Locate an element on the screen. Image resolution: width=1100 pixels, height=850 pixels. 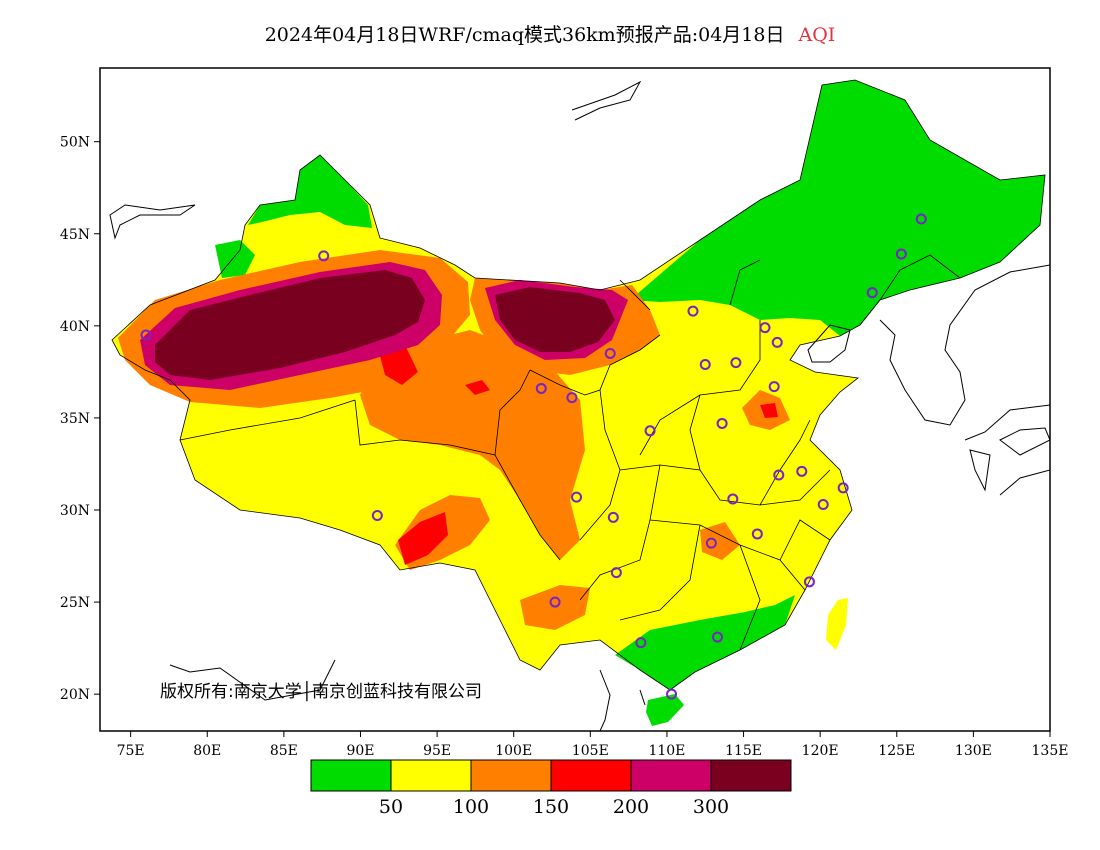
aqi-legend: 50 100 150 200 300 is located at coordinates (551, 788).